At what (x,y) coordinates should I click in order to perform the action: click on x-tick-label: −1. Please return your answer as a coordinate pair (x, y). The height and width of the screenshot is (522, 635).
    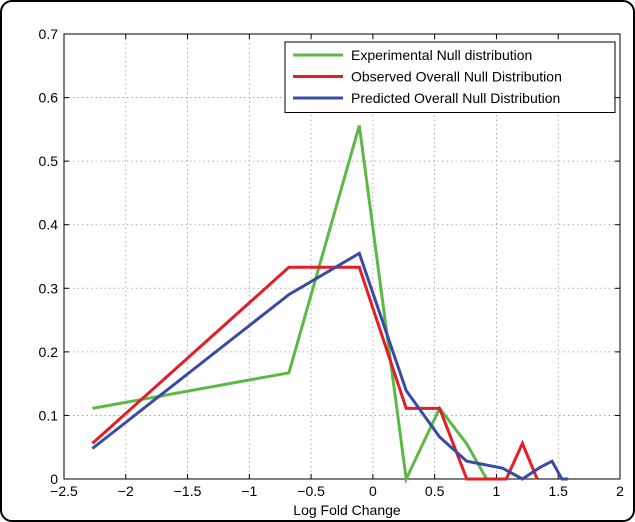
    Looking at the image, I should click on (249, 491).